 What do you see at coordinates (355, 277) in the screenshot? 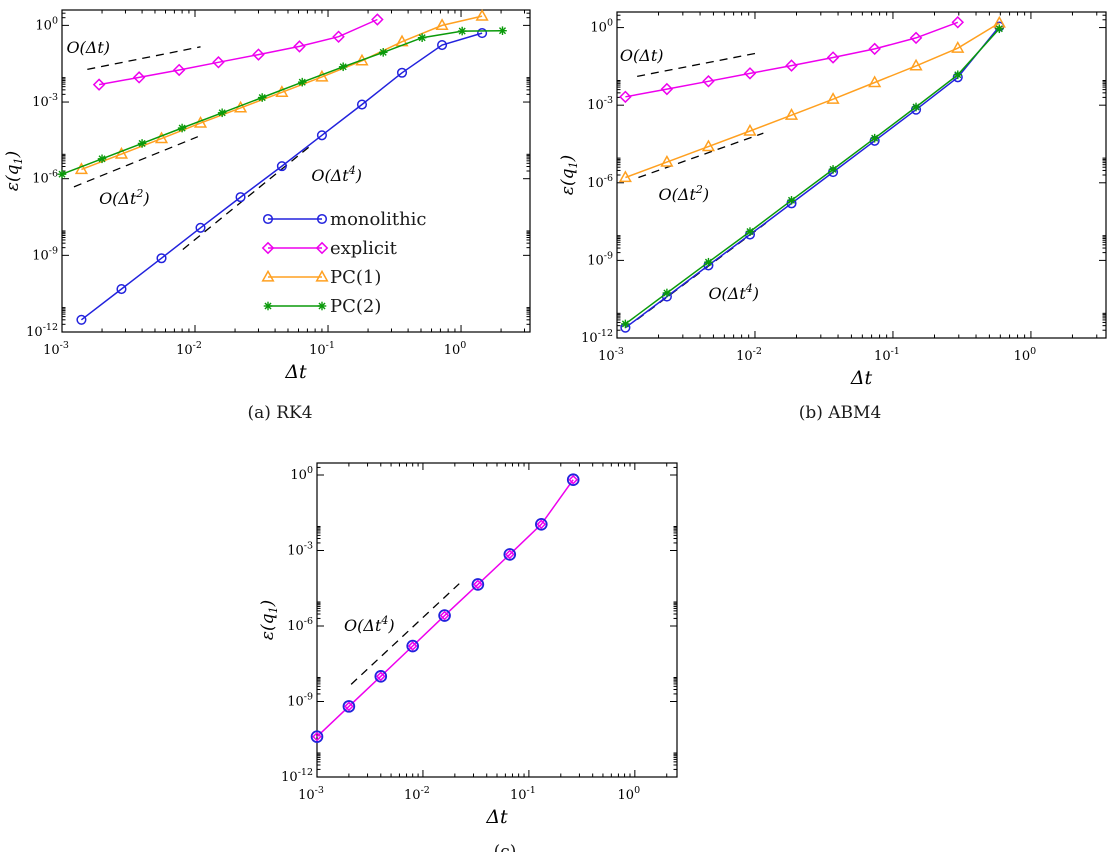
I see `legend-label-PC(1): PC(1)` at bounding box center [355, 277].